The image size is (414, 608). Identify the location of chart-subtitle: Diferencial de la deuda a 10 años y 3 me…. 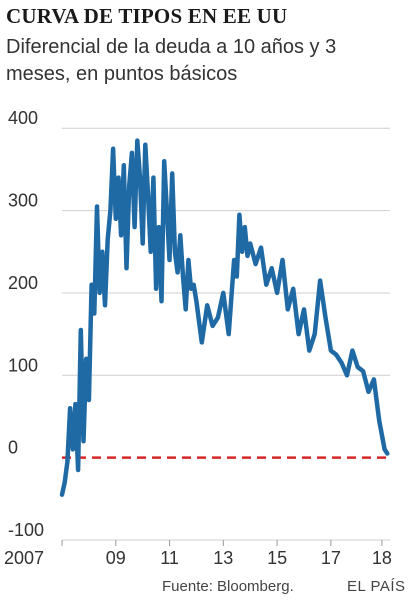
(171, 60).